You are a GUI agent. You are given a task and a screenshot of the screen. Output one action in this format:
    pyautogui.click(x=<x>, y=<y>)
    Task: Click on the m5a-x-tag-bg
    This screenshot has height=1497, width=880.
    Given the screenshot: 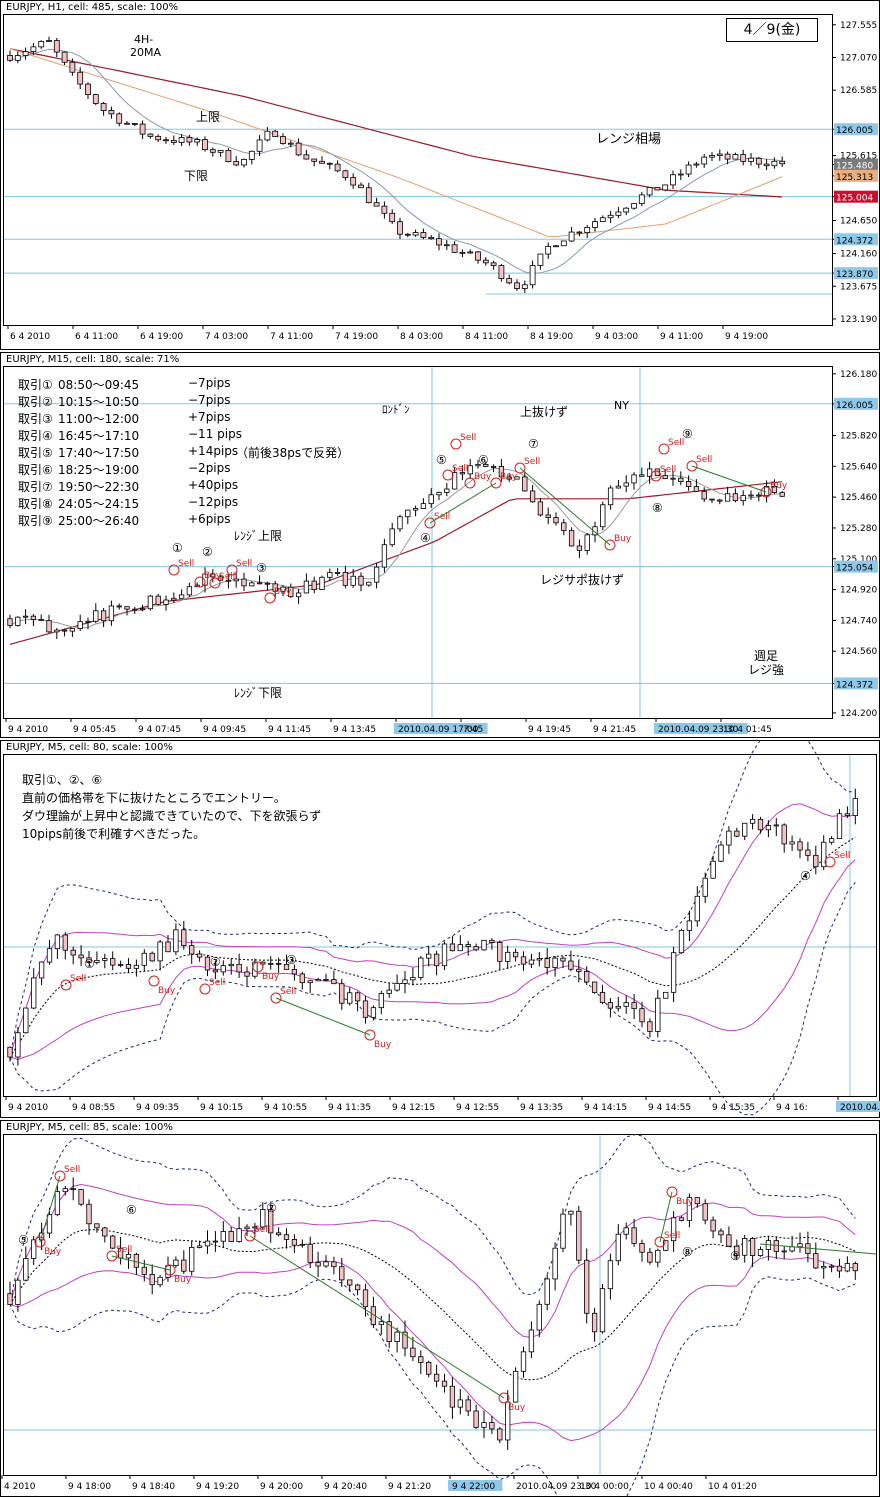 What is the action you would take?
    pyautogui.click(x=858, y=1106)
    